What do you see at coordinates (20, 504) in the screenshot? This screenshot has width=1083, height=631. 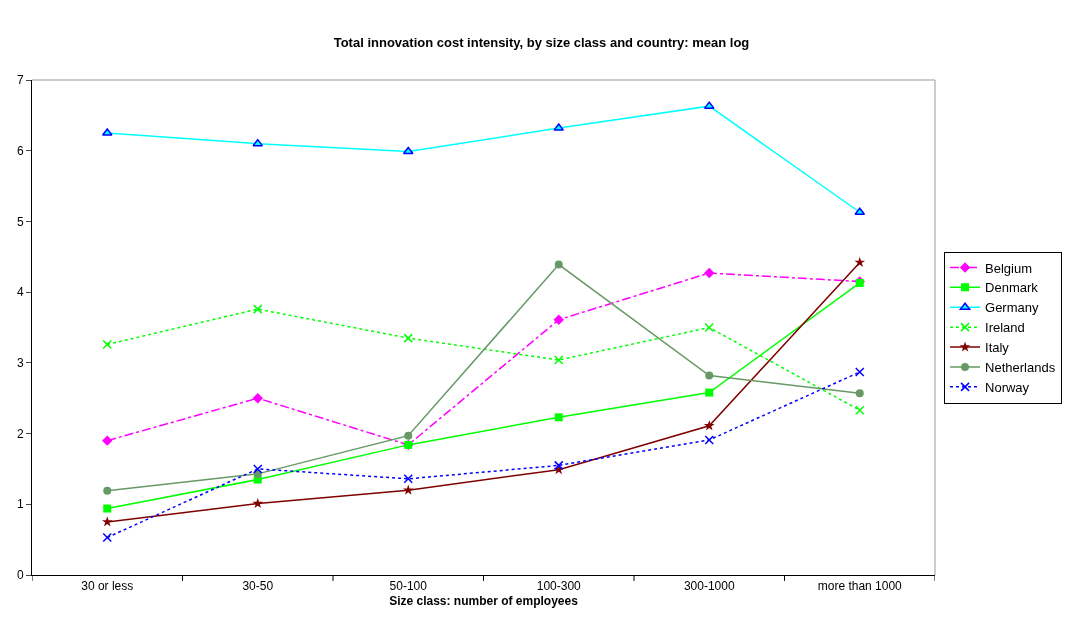 I see `y-tick-label: 1` at bounding box center [20, 504].